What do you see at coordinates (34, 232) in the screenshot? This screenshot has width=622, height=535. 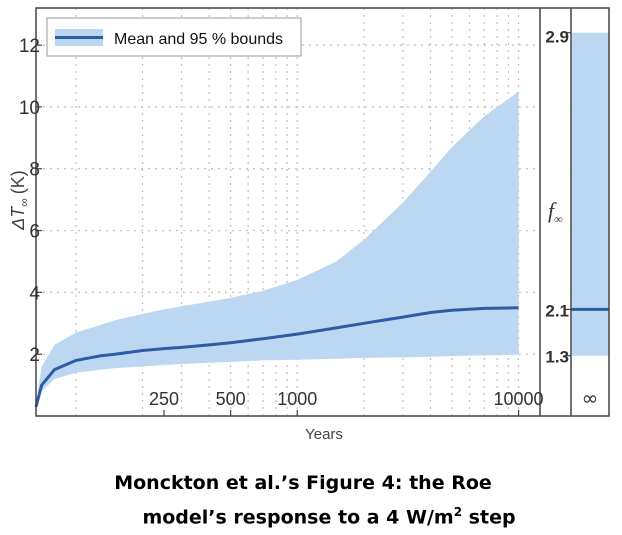 I see `y-tick-label: 6` at bounding box center [34, 232].